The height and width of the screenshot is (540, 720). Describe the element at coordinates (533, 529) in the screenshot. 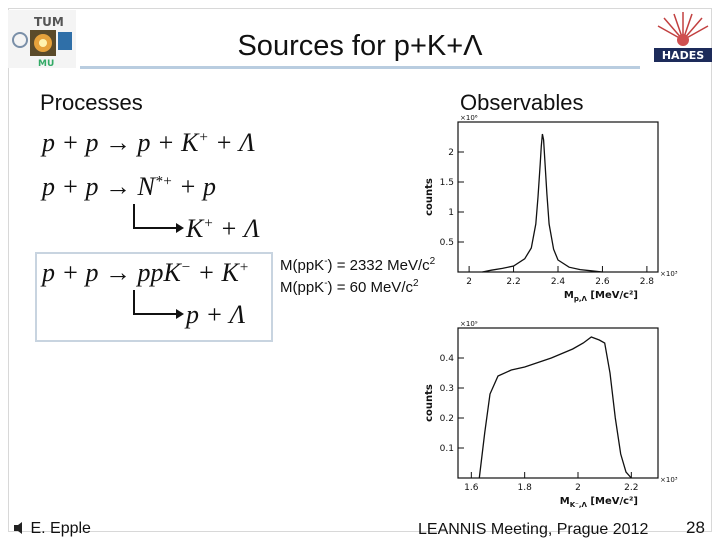

I see `footer-event: LEANNIS Meeting, Prague 2012` at that location.